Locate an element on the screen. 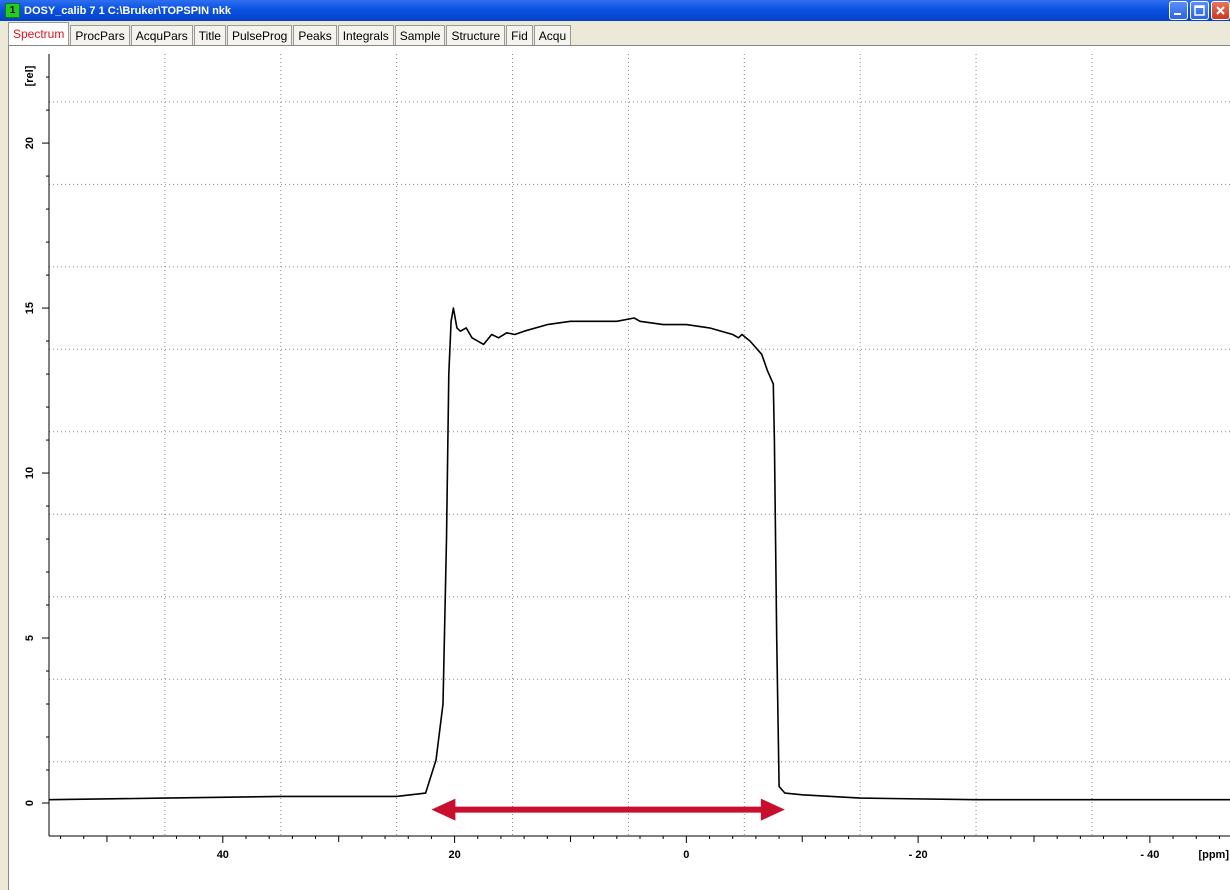  width-arrow-head-right is located at coordinates (772, 809).